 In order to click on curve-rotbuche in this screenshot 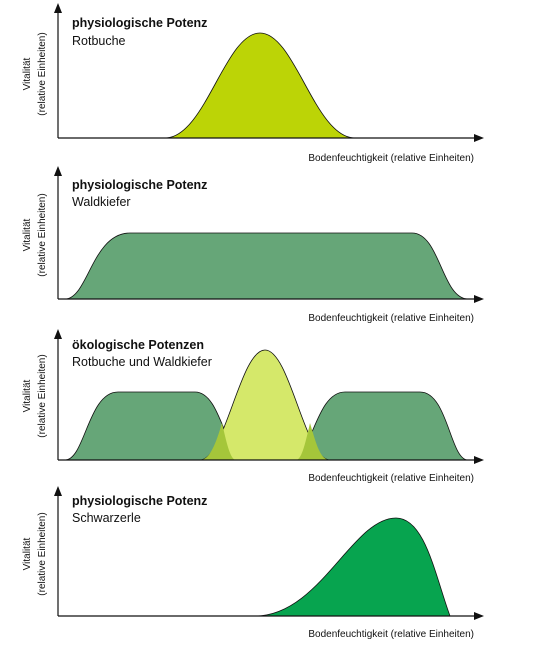, I will do `click(260, 85)`.